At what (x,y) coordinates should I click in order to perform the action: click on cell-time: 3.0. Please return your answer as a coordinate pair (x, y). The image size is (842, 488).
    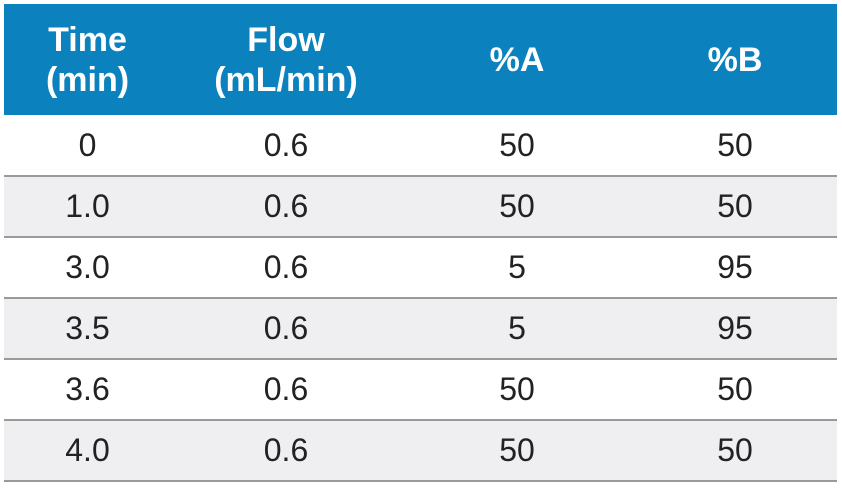
    Looking at the image, I should click on (87, 267).